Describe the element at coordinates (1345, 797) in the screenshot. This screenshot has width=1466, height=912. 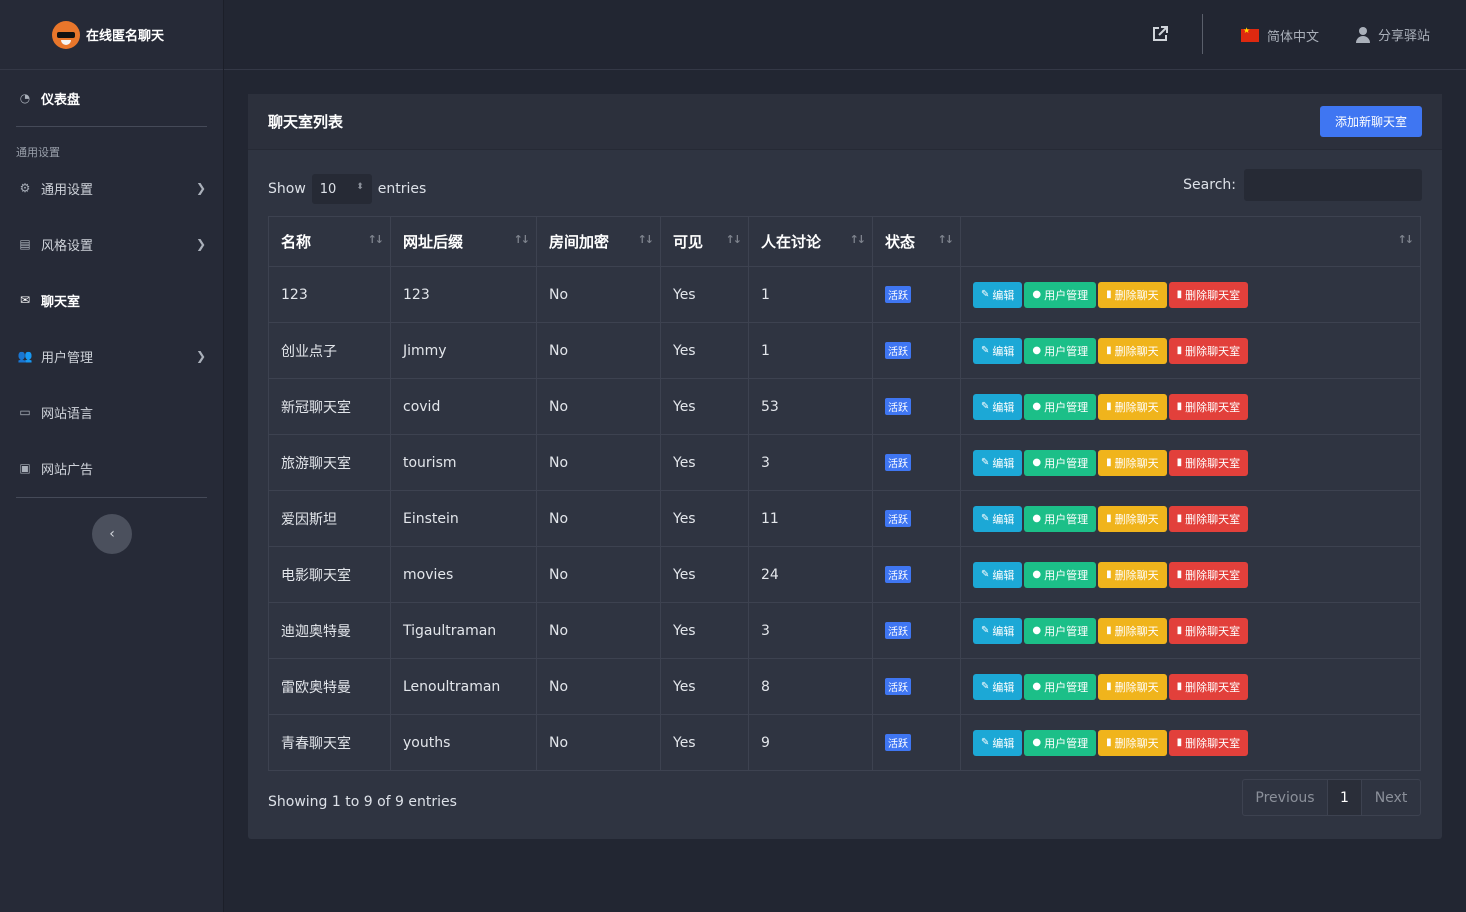
I see `pagination-page-1: 1` at that location.